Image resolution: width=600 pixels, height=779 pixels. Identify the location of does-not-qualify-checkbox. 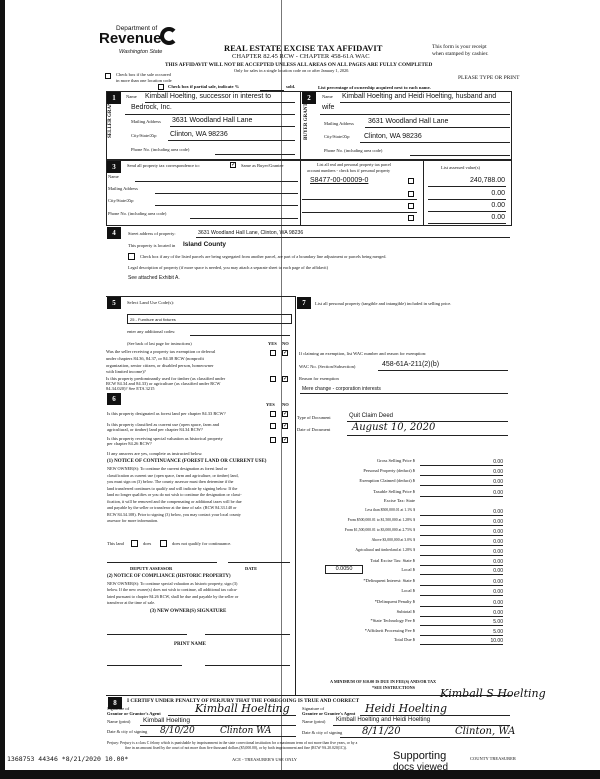
(163, 543).